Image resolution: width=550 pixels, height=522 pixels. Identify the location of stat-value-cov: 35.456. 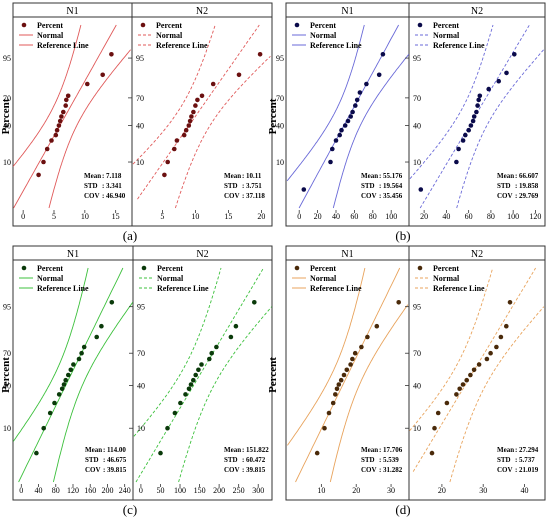
(393, 196).